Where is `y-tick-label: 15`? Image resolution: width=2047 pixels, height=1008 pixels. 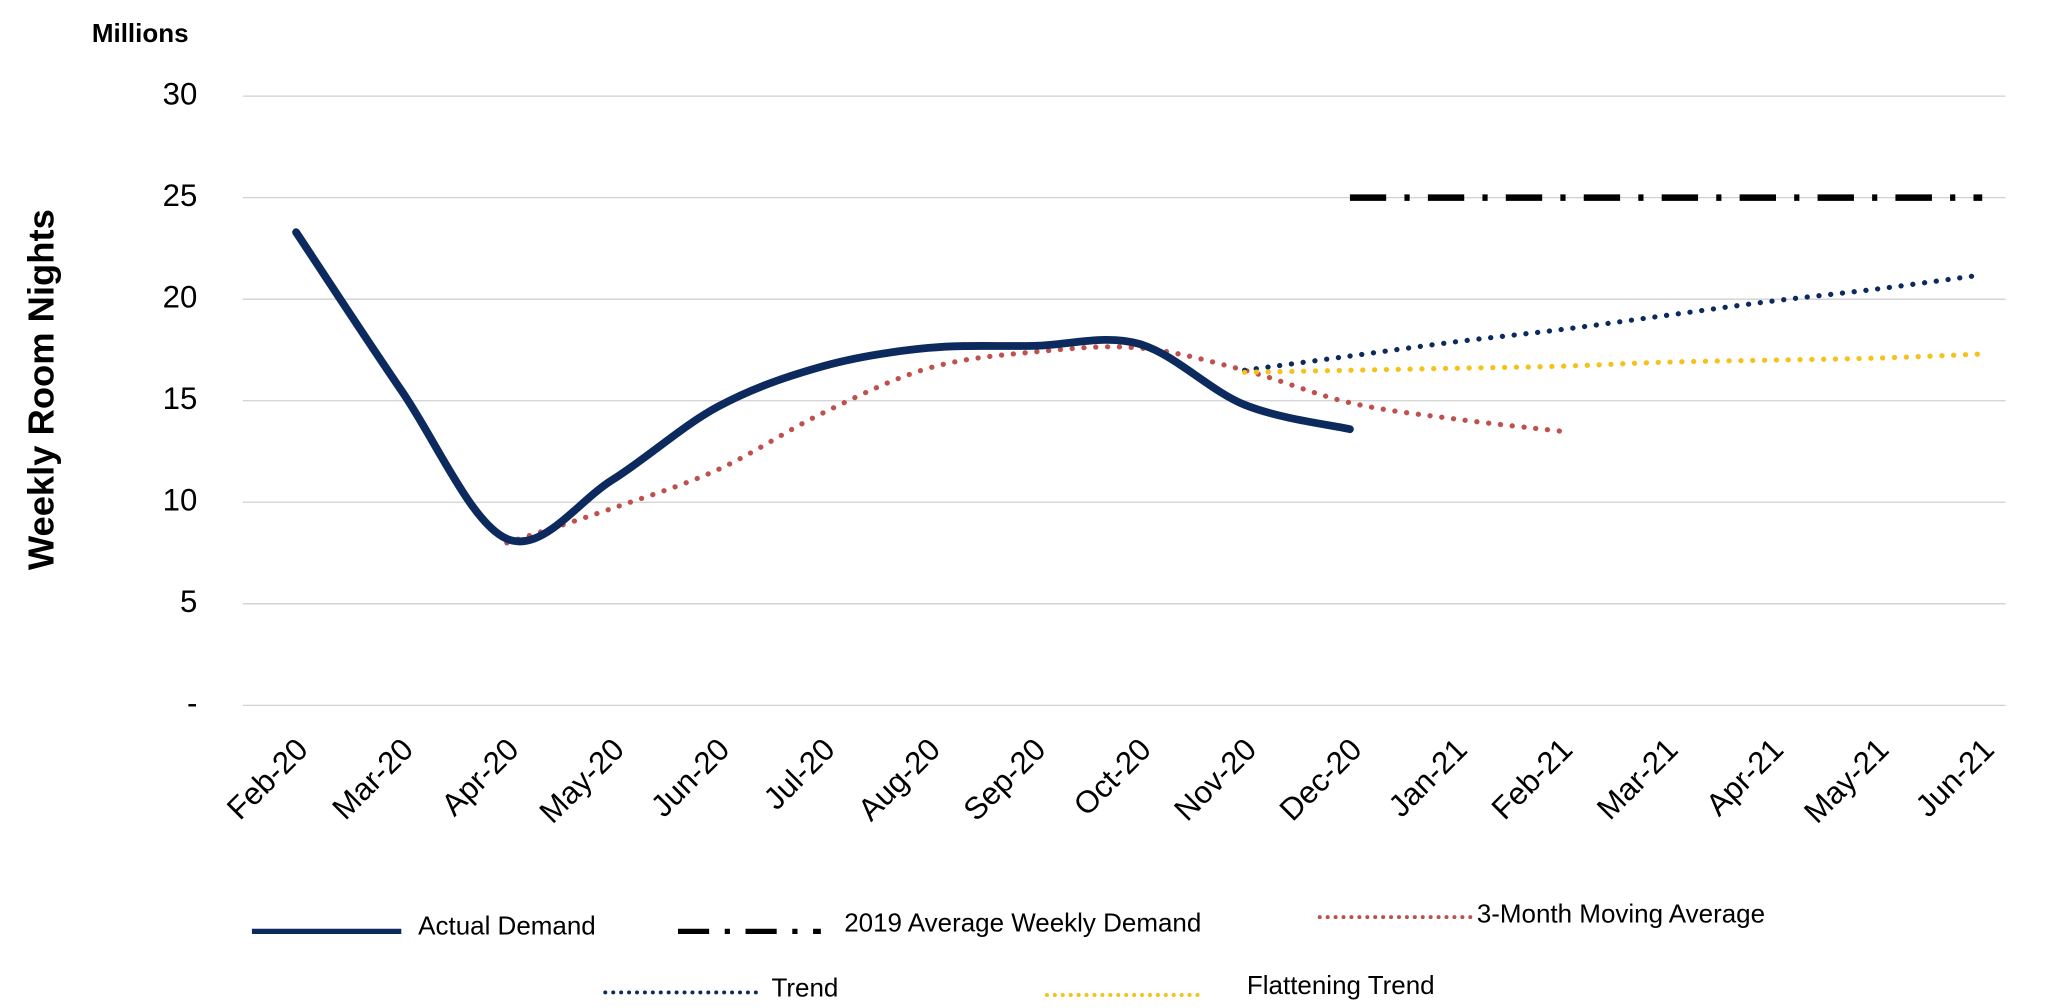
y-tick-label: 15 is located at coordinates (180, 398).